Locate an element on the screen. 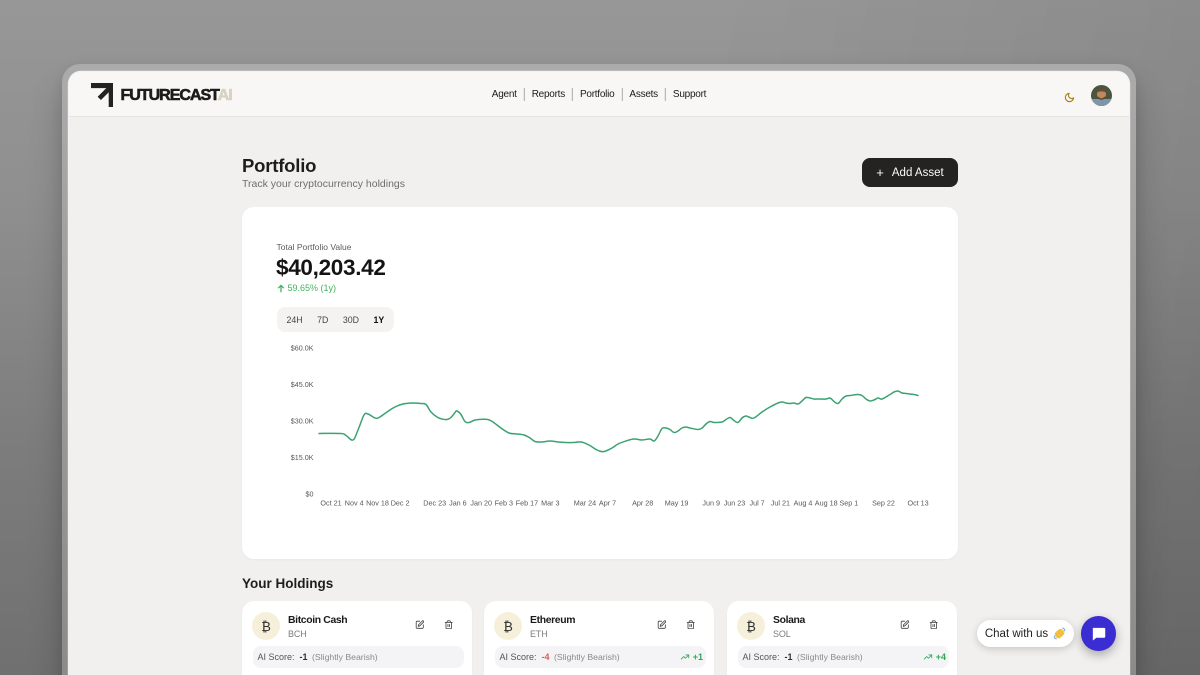  svg-text: Dec 2 is located at coordinates (400, 503).